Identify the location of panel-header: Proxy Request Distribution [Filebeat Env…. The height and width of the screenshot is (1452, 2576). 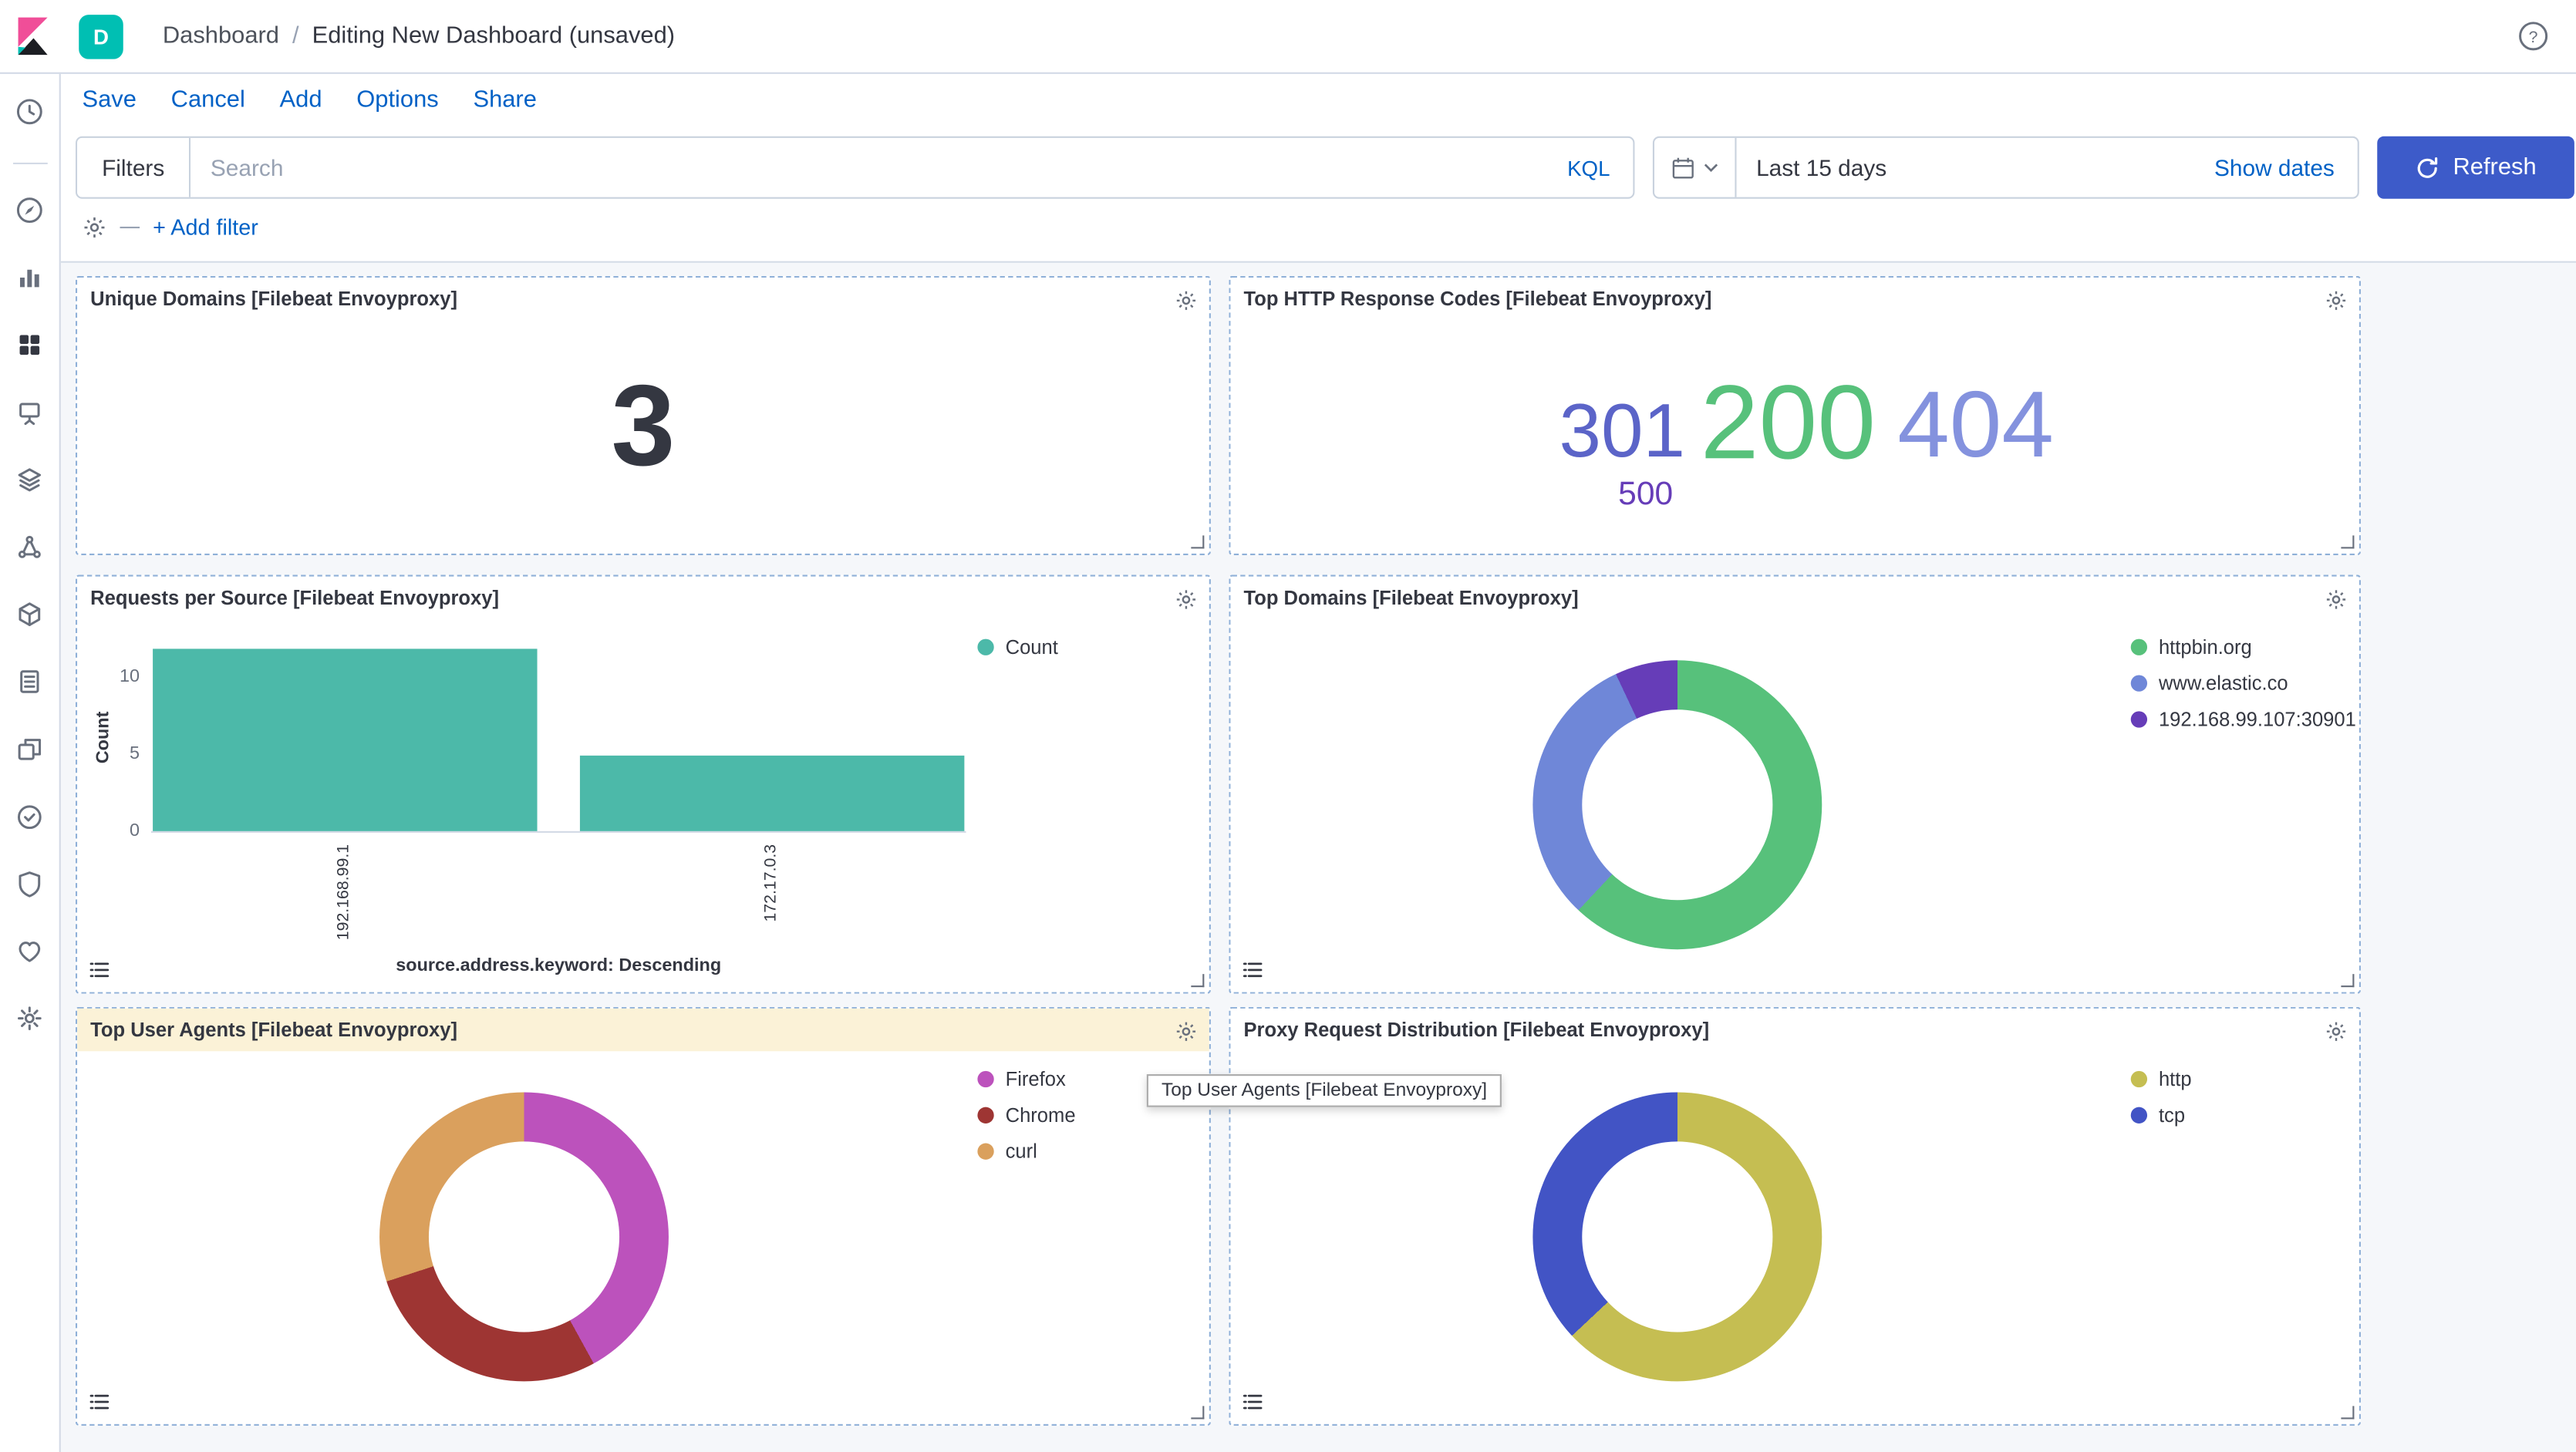
(1794, 1030).